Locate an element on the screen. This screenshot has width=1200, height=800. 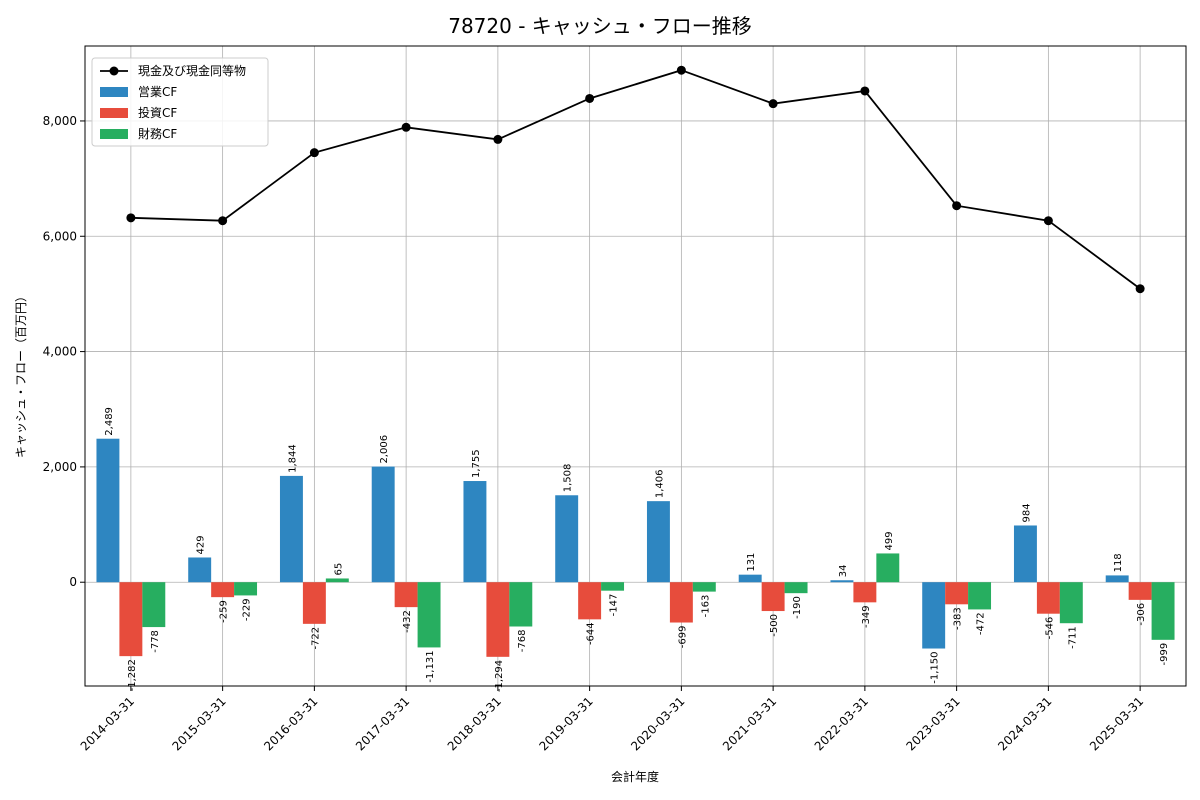
data-label-0-10: 984 is located at coordinates (1026, 512).